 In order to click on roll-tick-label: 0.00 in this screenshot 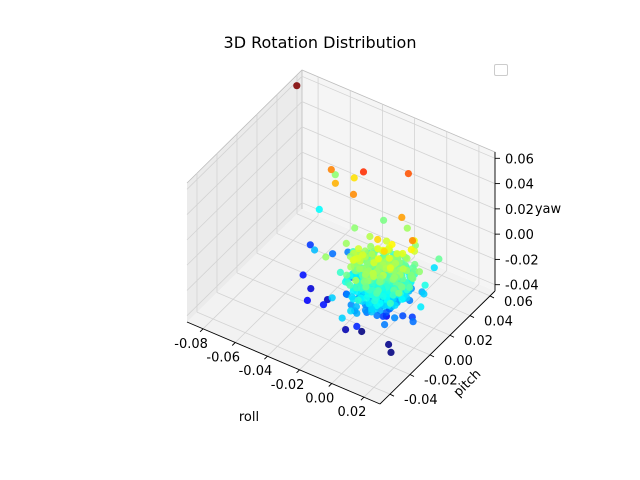, I will do `click(319, 399)`.